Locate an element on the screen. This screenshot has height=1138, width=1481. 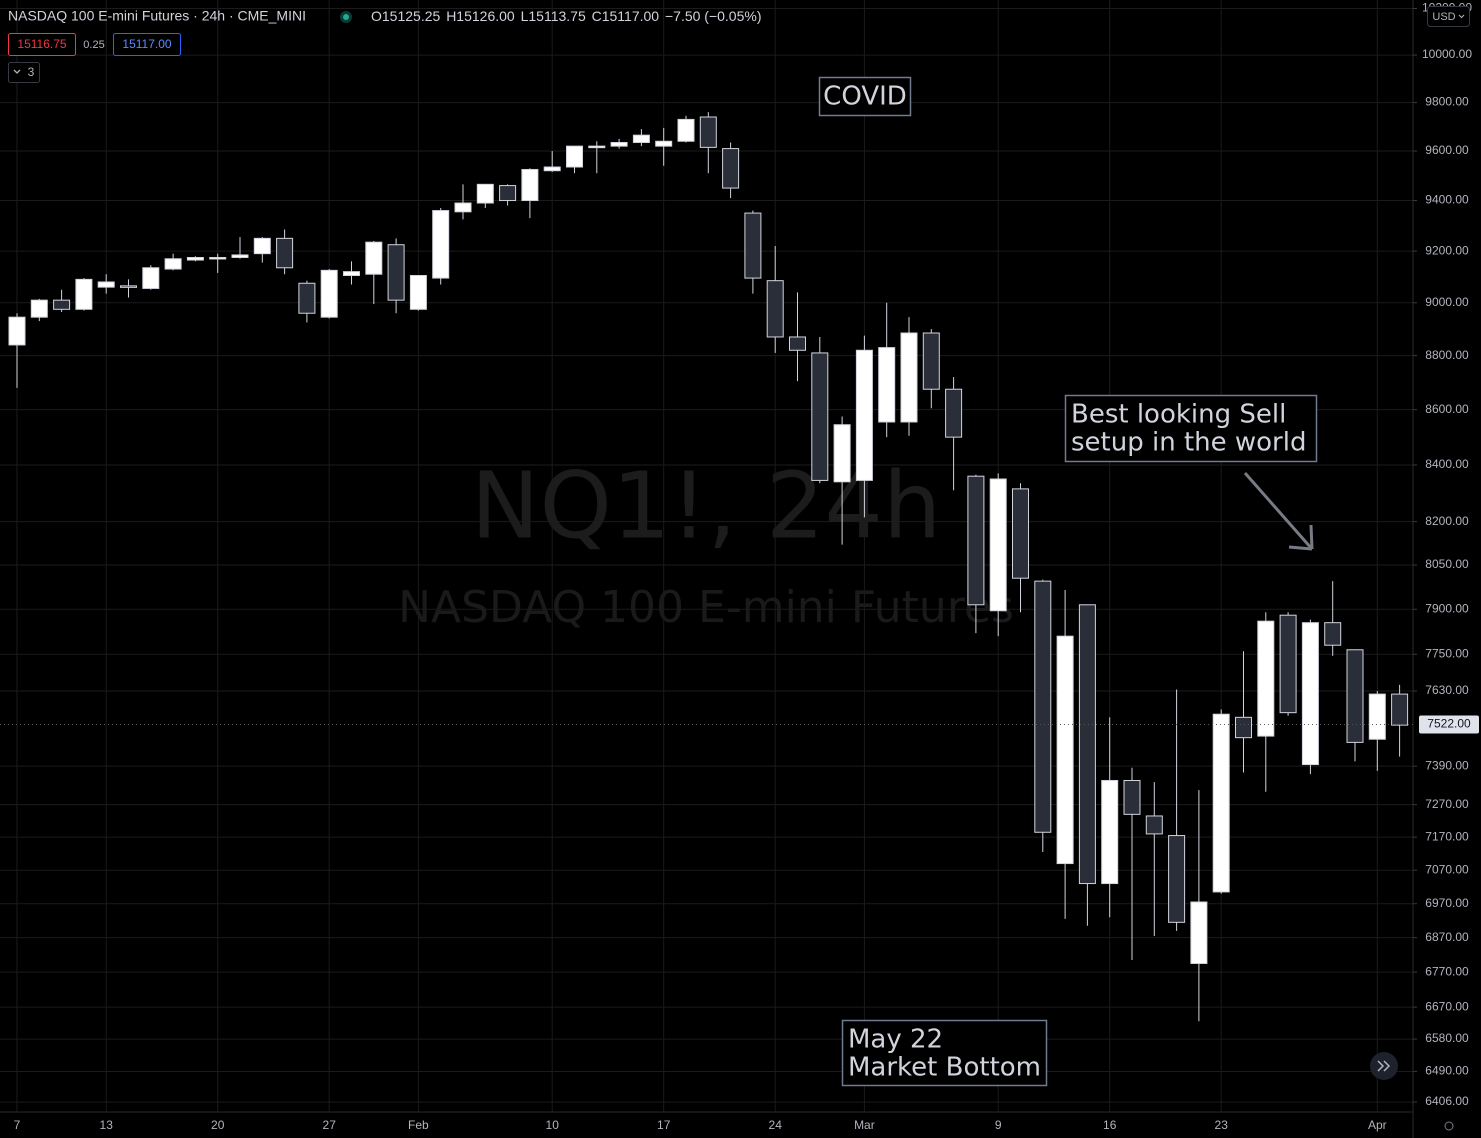
y-tick-label: 6870.00 is located at coordinates (1447, 937).